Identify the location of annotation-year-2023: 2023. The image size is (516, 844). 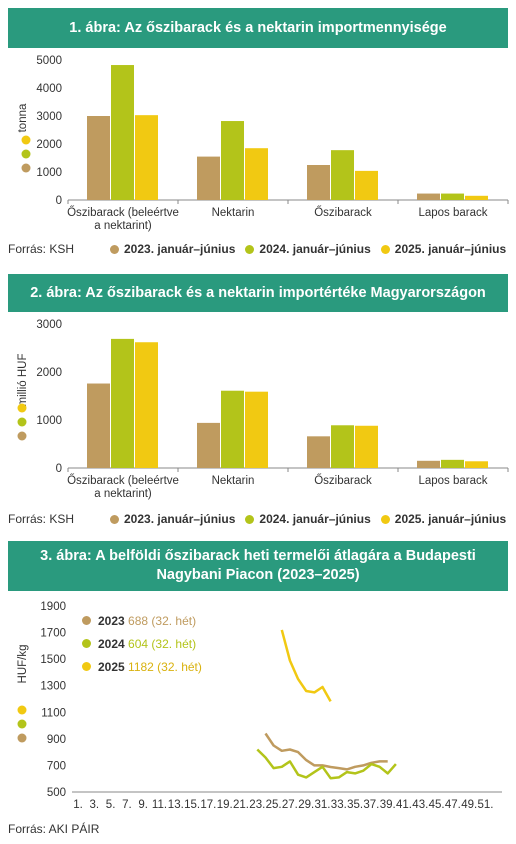
(111, 621).